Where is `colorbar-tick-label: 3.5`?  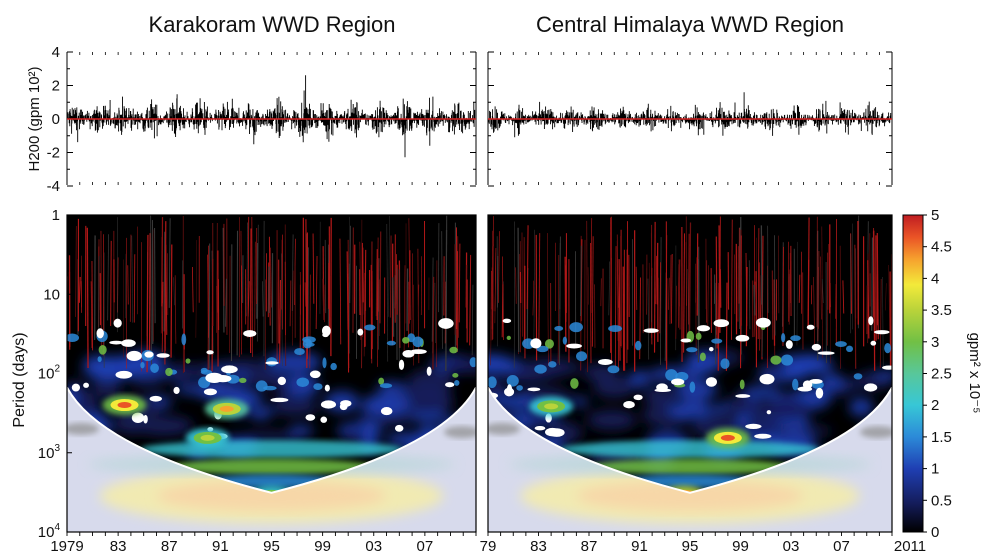
colorbar-tick-label: 3.5 is located at coordinates (941, 310).